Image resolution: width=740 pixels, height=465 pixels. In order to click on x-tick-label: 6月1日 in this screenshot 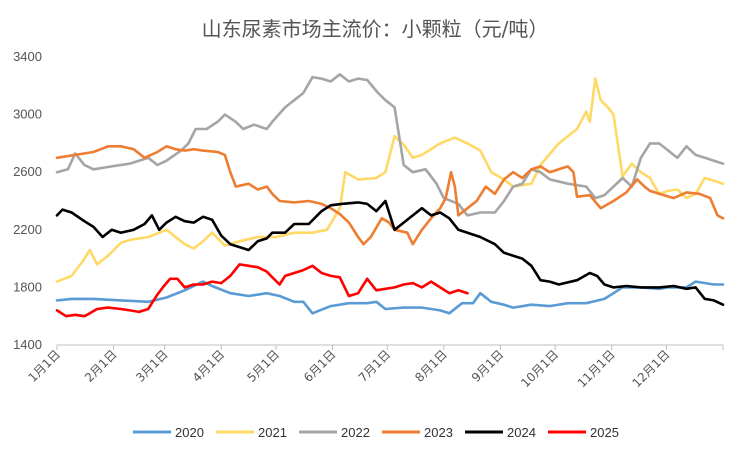, I will do `click(320, 366)`.